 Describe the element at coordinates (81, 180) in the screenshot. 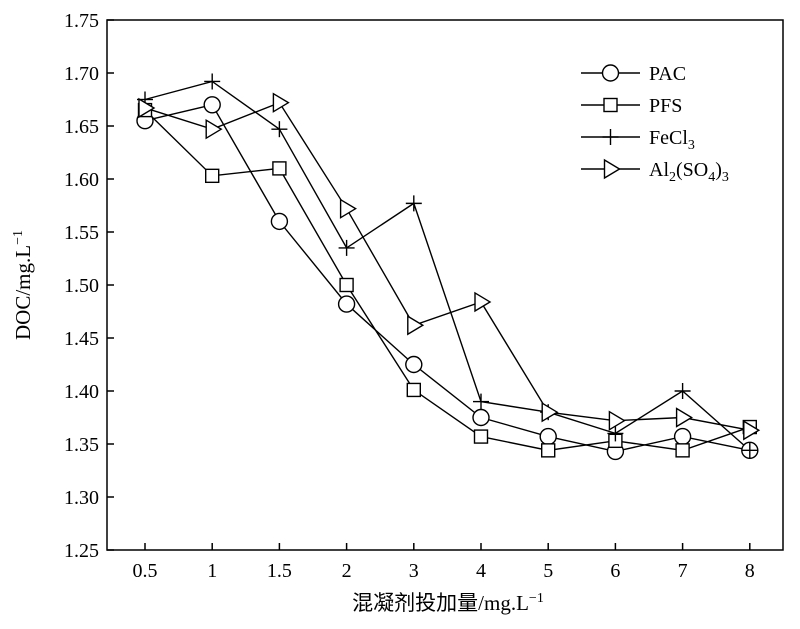

I see `y-tick-label: 1.60` at that location.